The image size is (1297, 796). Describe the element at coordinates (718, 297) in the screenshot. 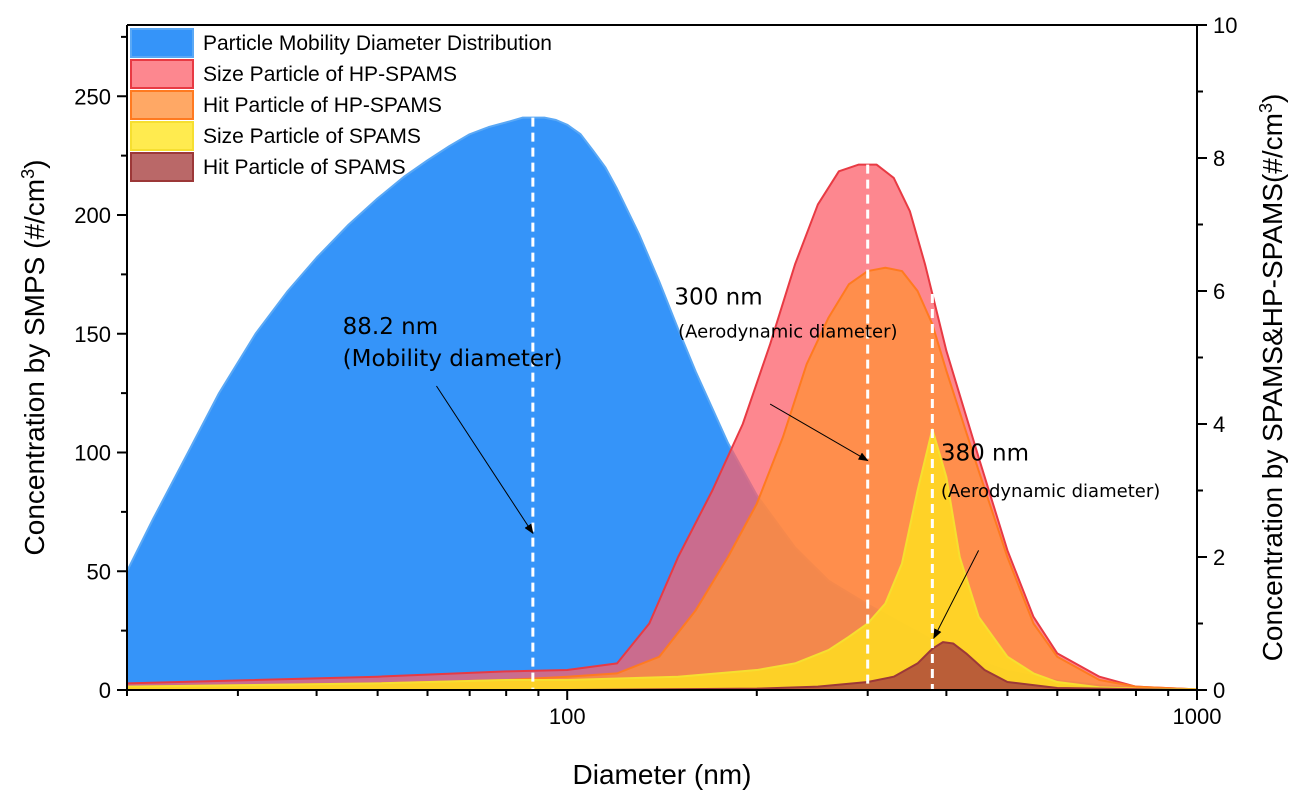

I see `annotation-label-2: 300 nm` at that location.